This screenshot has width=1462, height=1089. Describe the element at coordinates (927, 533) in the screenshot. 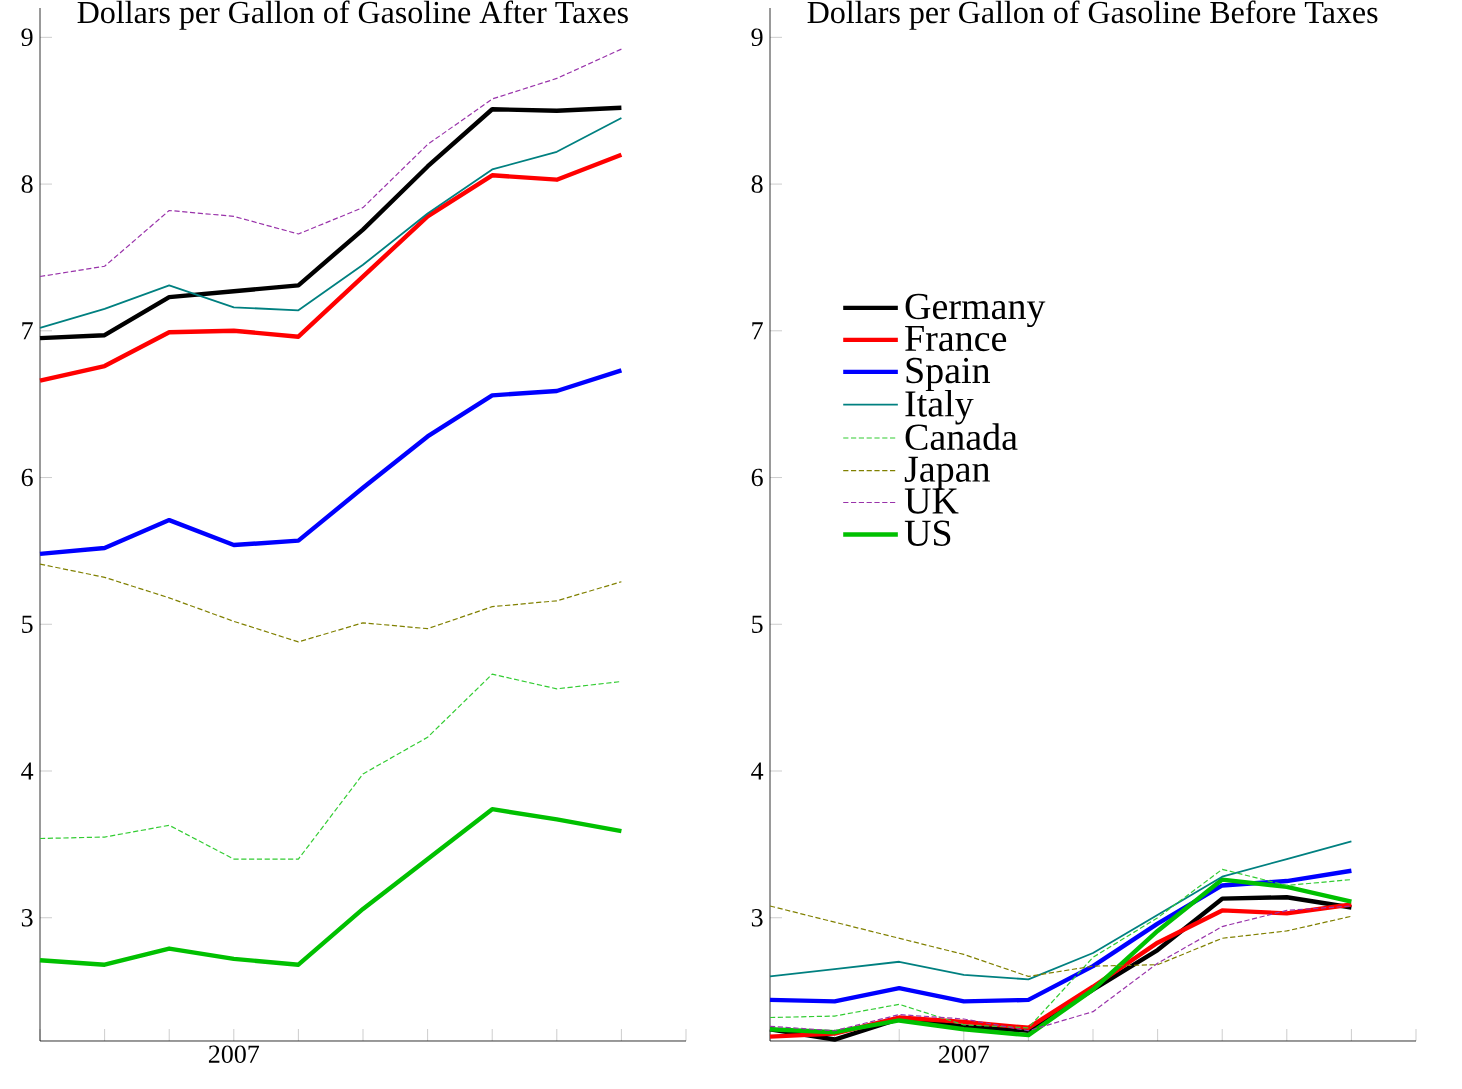

I see `legend-label: US` at that location.